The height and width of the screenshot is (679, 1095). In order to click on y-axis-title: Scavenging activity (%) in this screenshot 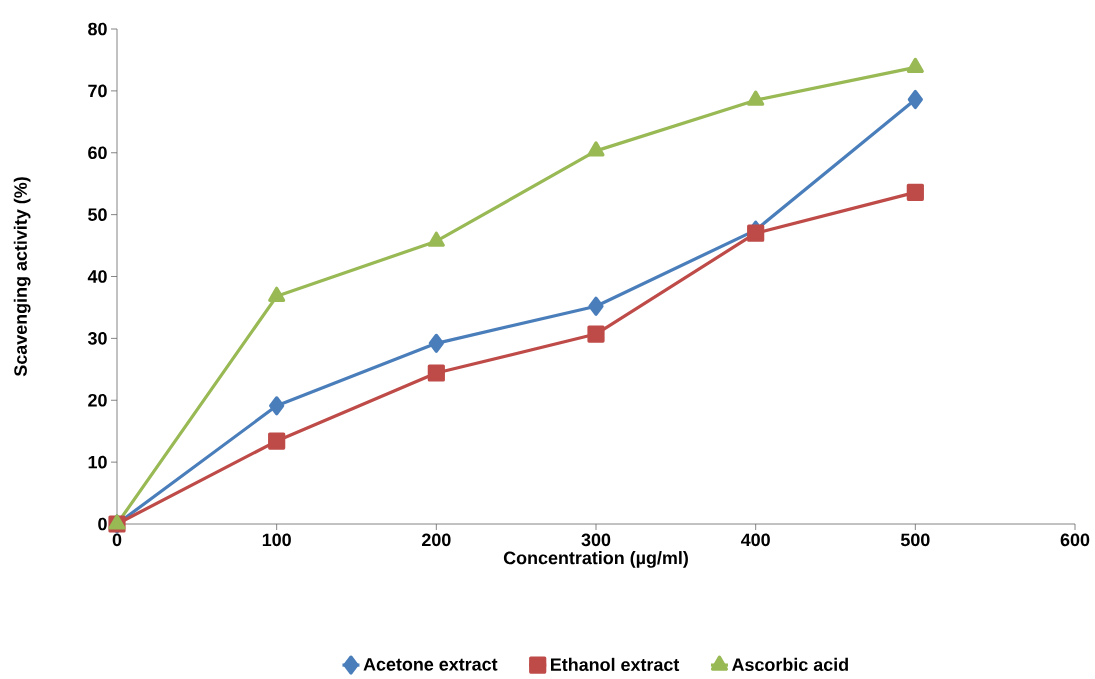, I will do `click(22, 277)`.